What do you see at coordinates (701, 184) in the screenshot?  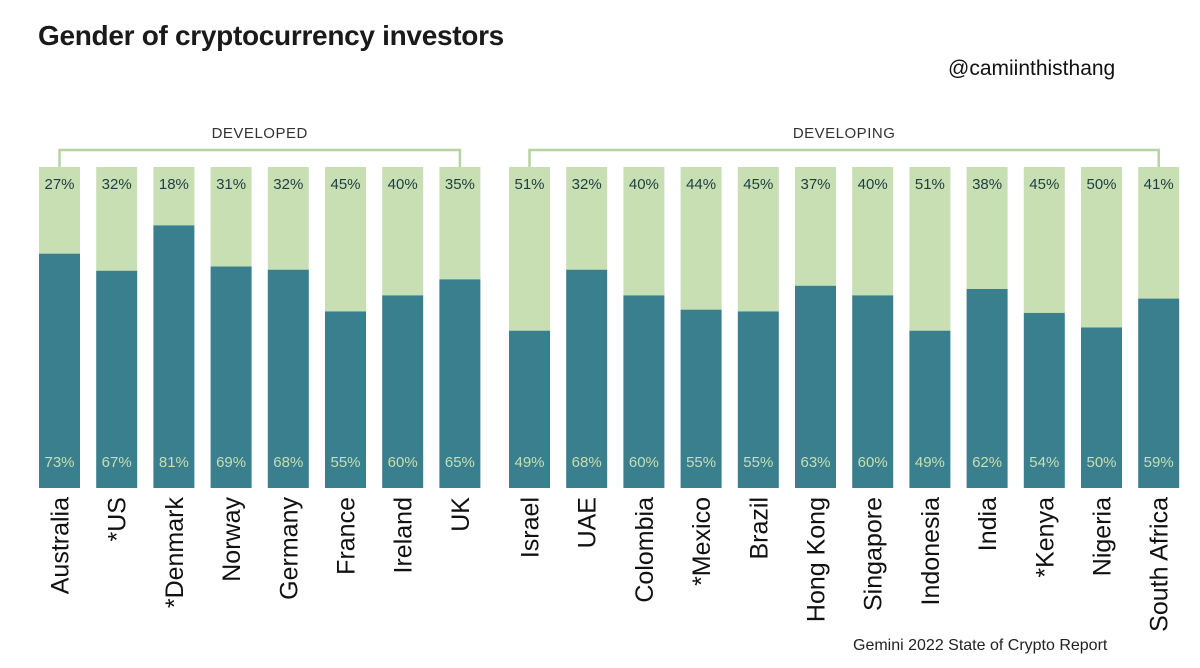 I see `value-label-female: 44%` at bounding box center [701, 184].